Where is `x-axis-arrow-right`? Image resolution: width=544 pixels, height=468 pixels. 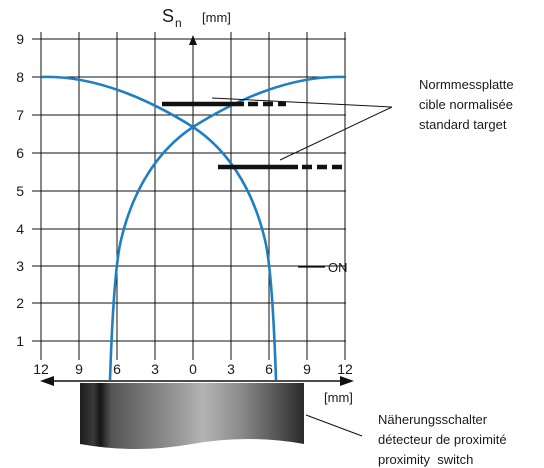 x-axis-arrow-right is located at coordinates (347, 381).